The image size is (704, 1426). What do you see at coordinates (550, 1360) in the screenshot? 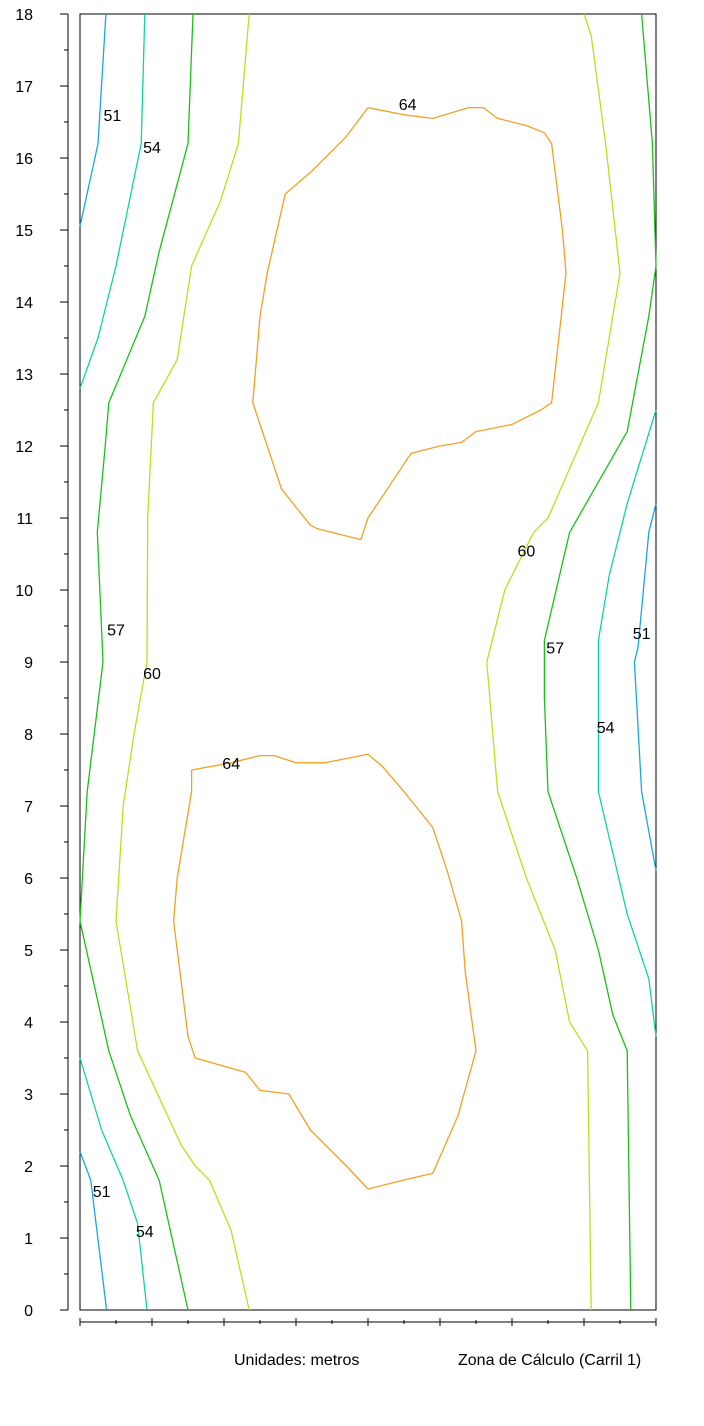
I see `calculation-zone-label: Zona de Cálculo (Carril 1)` at bounding box center [550, 1360].